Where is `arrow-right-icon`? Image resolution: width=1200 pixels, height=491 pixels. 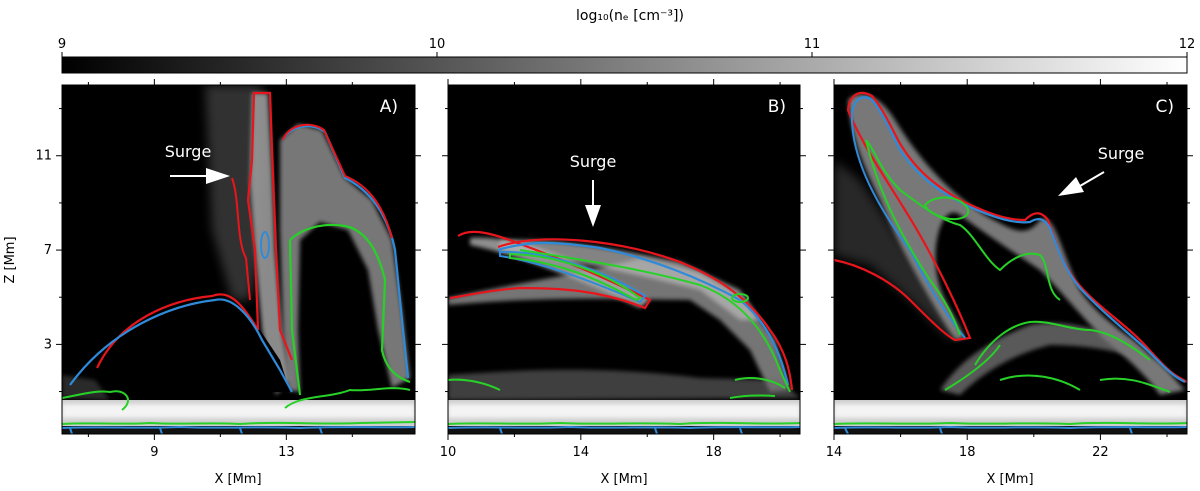
arrow-right-icon is located at coordinates (200, 176).